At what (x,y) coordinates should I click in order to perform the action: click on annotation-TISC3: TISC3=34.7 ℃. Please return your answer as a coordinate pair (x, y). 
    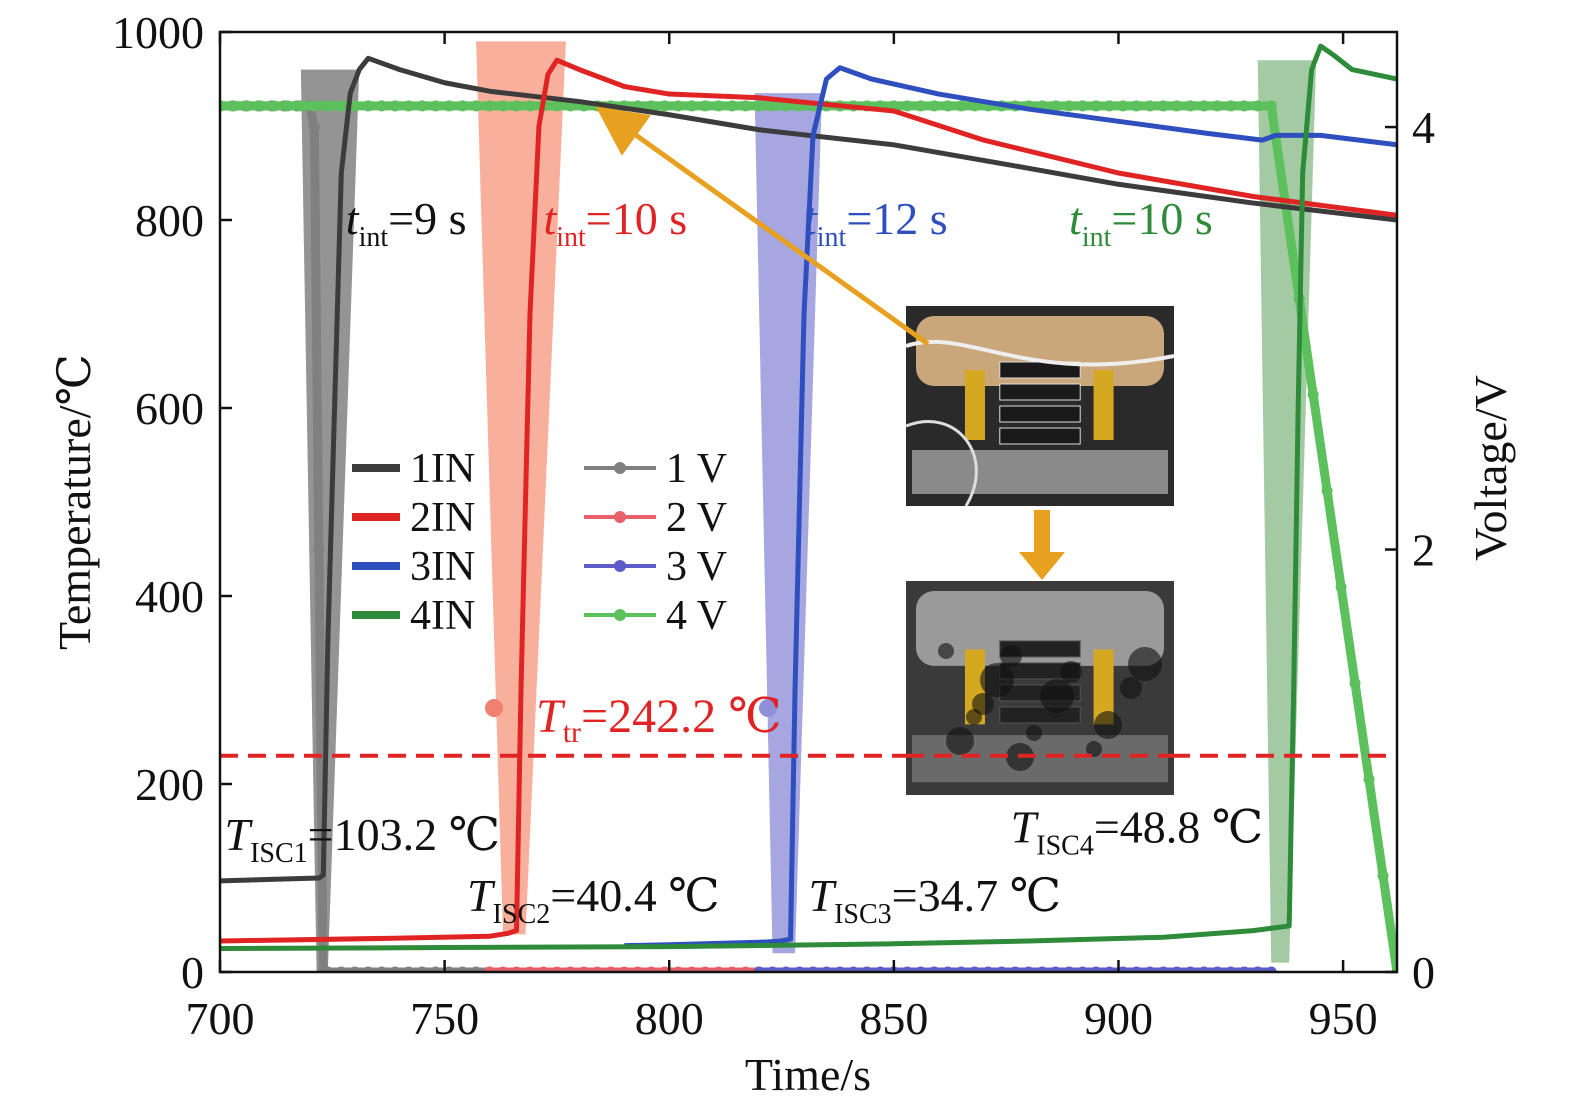
    Looking at the image, I should click on (935, 900).